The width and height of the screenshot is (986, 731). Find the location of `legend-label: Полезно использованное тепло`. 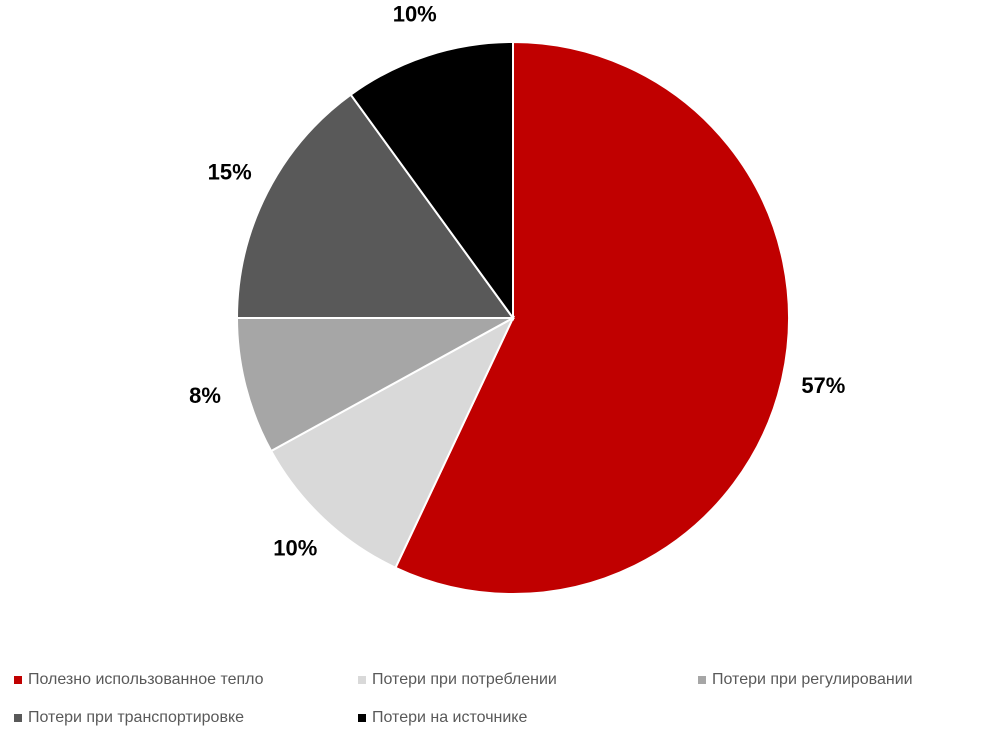

legend-label: Полезно использованное тепло is located at coordinates (146, 679).